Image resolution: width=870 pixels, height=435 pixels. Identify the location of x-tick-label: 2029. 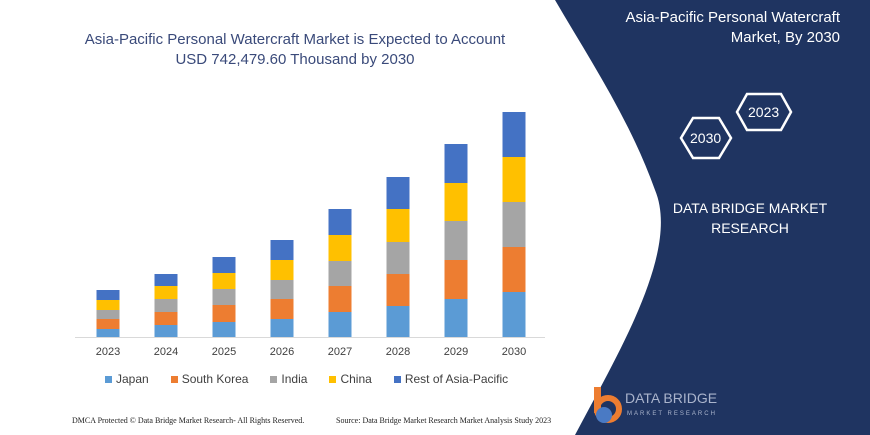
(456, 352).